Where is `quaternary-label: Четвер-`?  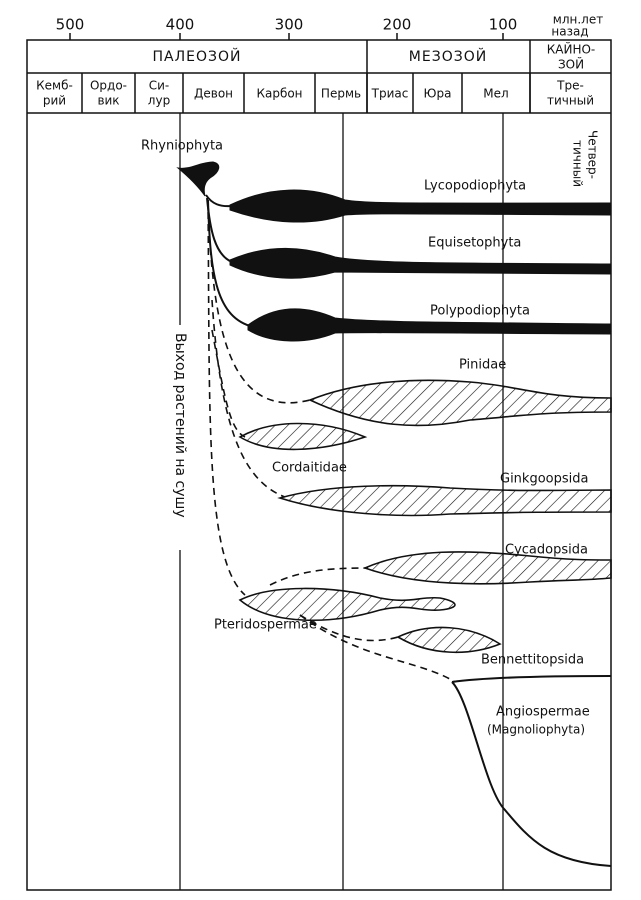 quaternary-label: Четвер- is located at coordinates (593, 154).